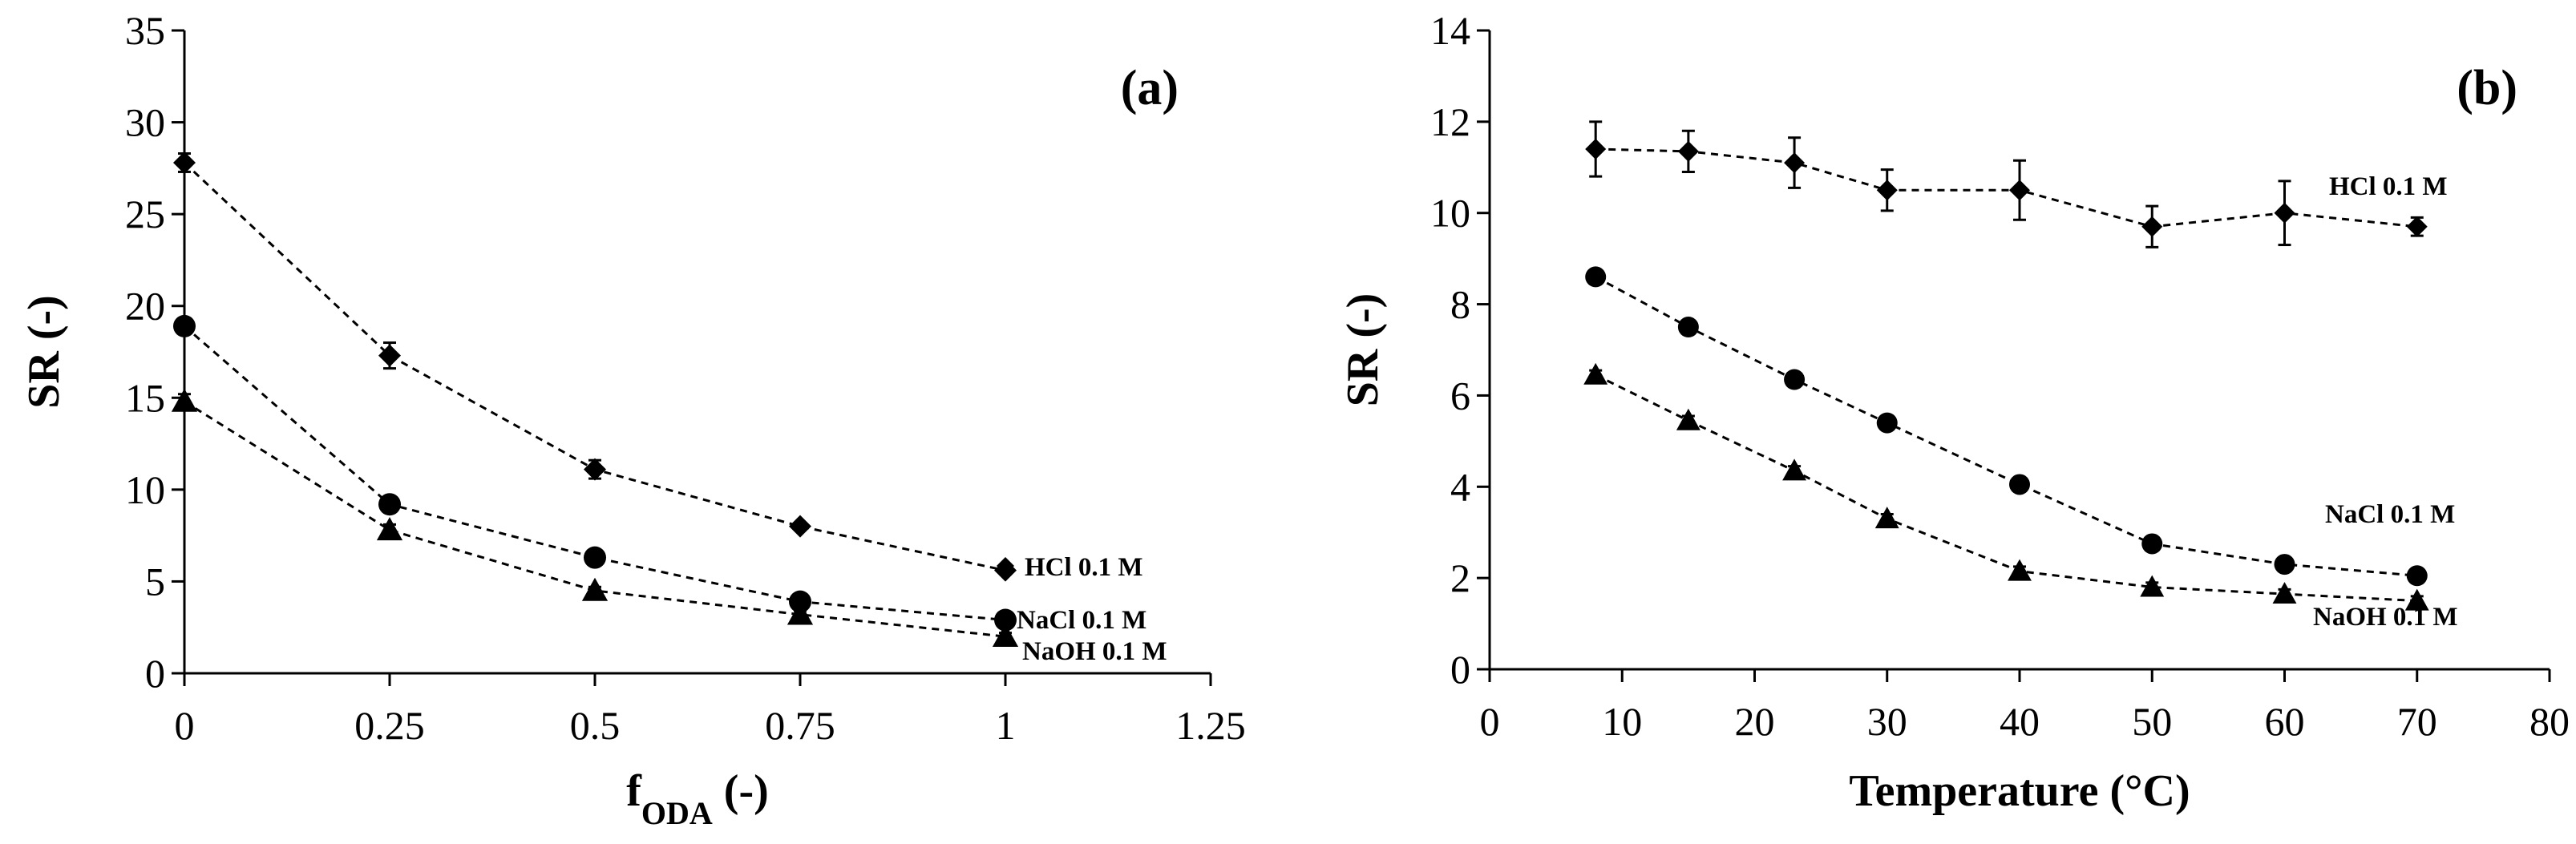 This screenshot has height=844, width=2576. What do you see at coordinates (1622, 721) in the screenshot?
I see `x-tick-label: 10` at bounding box center [1622, 721].